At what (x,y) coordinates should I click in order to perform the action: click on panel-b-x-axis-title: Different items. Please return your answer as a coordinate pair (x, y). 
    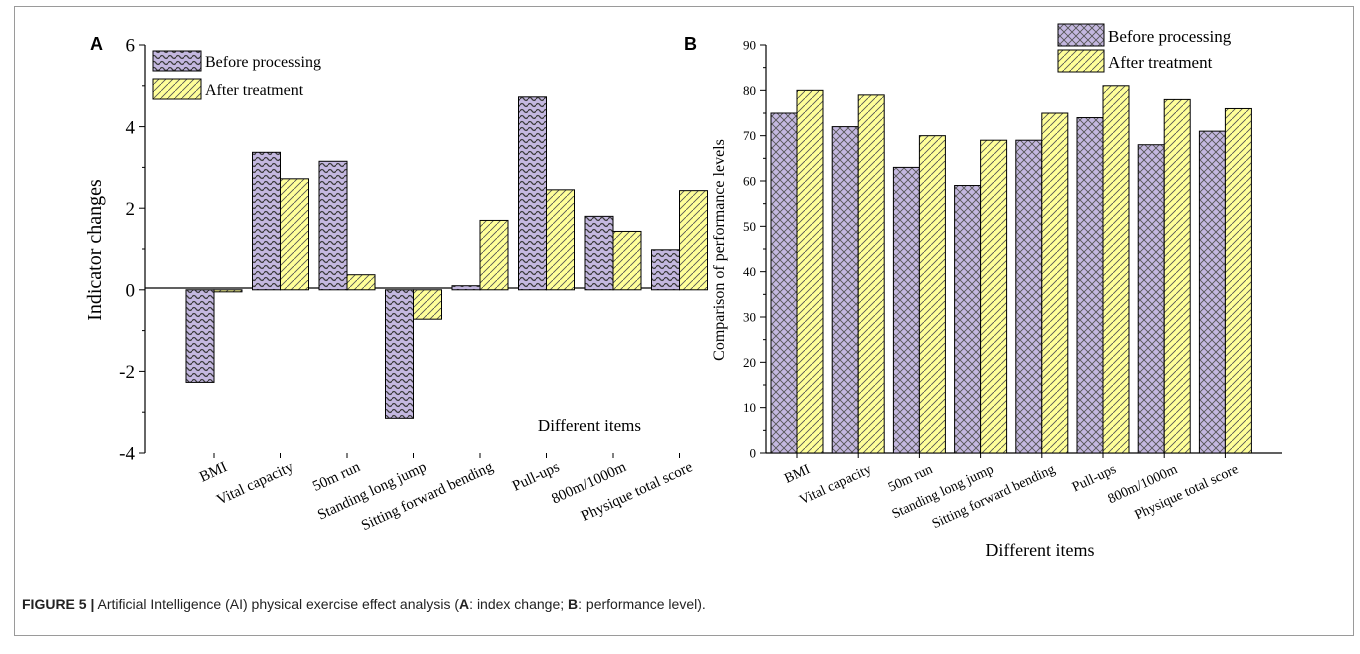
    Looking at the image, I should click on (1039, 550).